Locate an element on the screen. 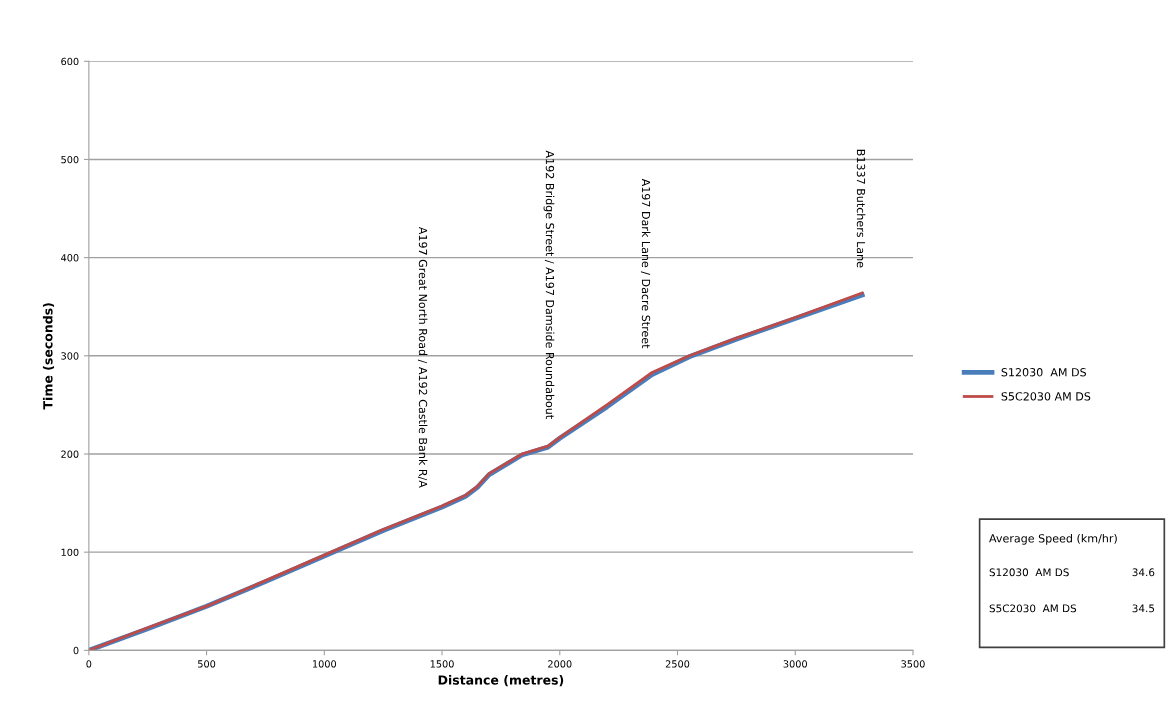 The width and height of the screenshot is (1169, 721). legend-label: S12030 AM DS is located at coordinates (1044, 372).